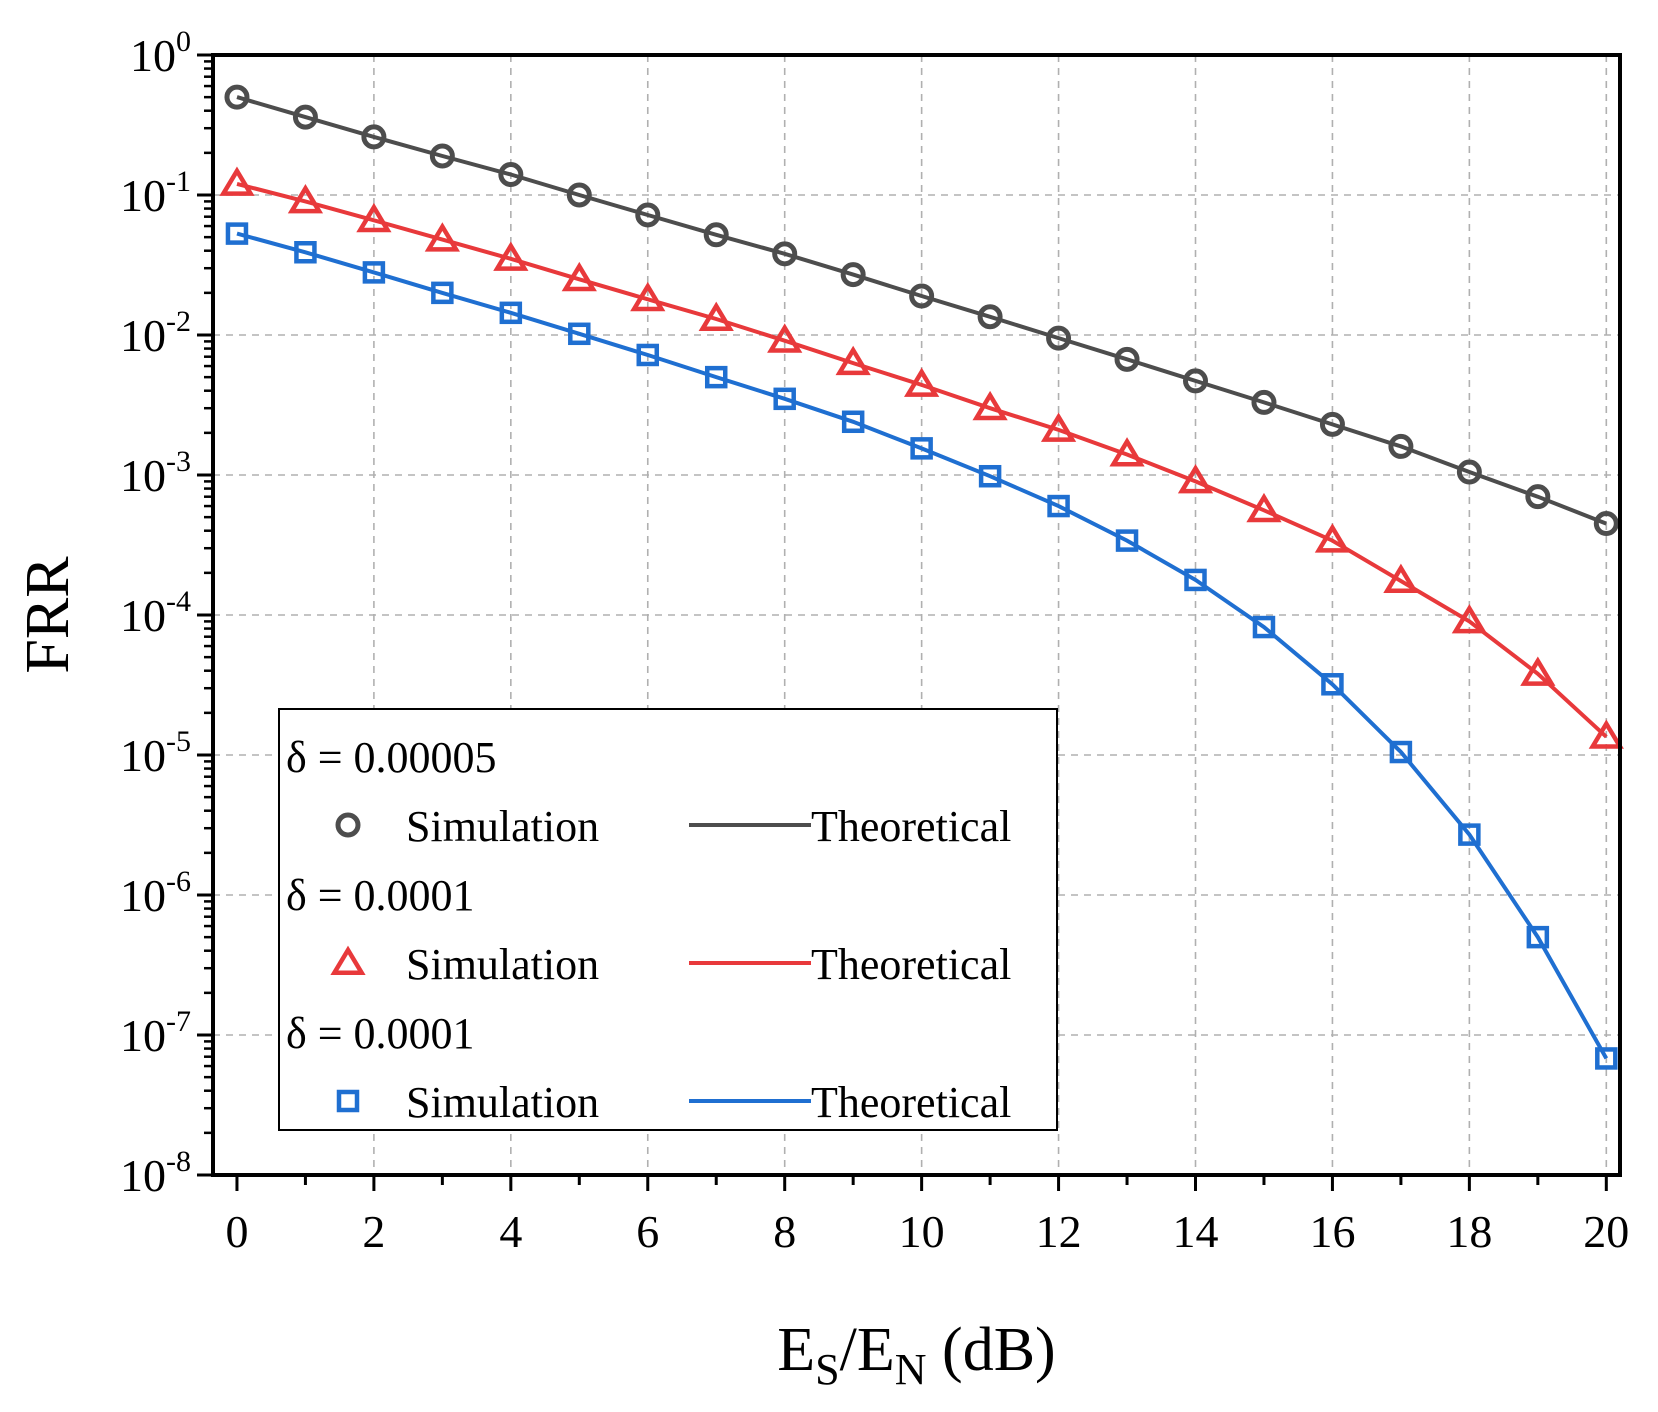 This screenshot has height=1412, width=1658. I want to click on y-tick-label: 10⁻⁷, so click(155, 1033).